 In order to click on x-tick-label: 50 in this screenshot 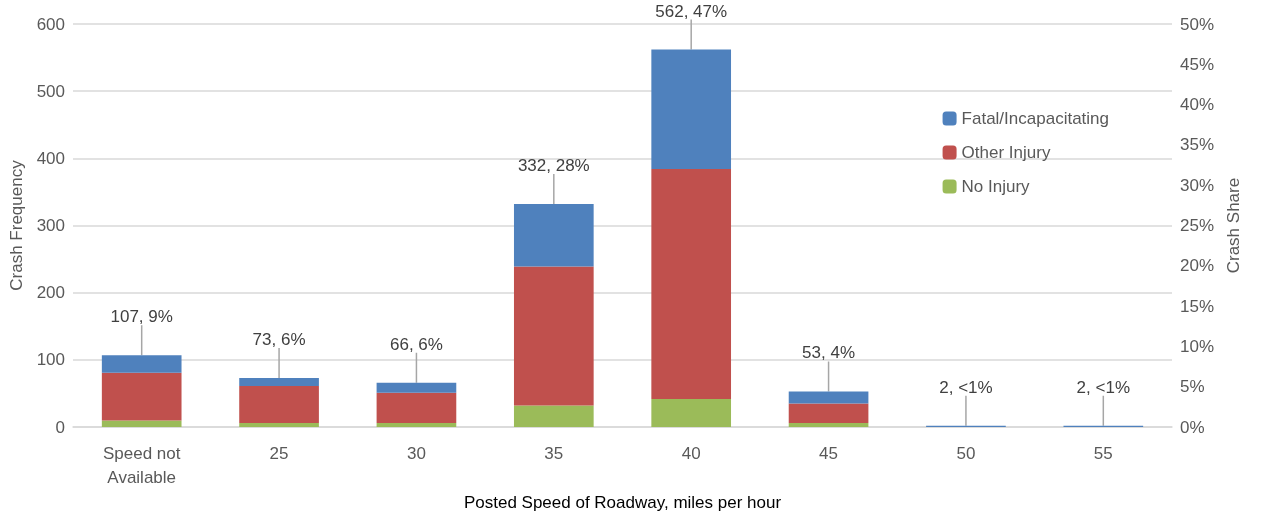, I will do `click(966, 453)`.